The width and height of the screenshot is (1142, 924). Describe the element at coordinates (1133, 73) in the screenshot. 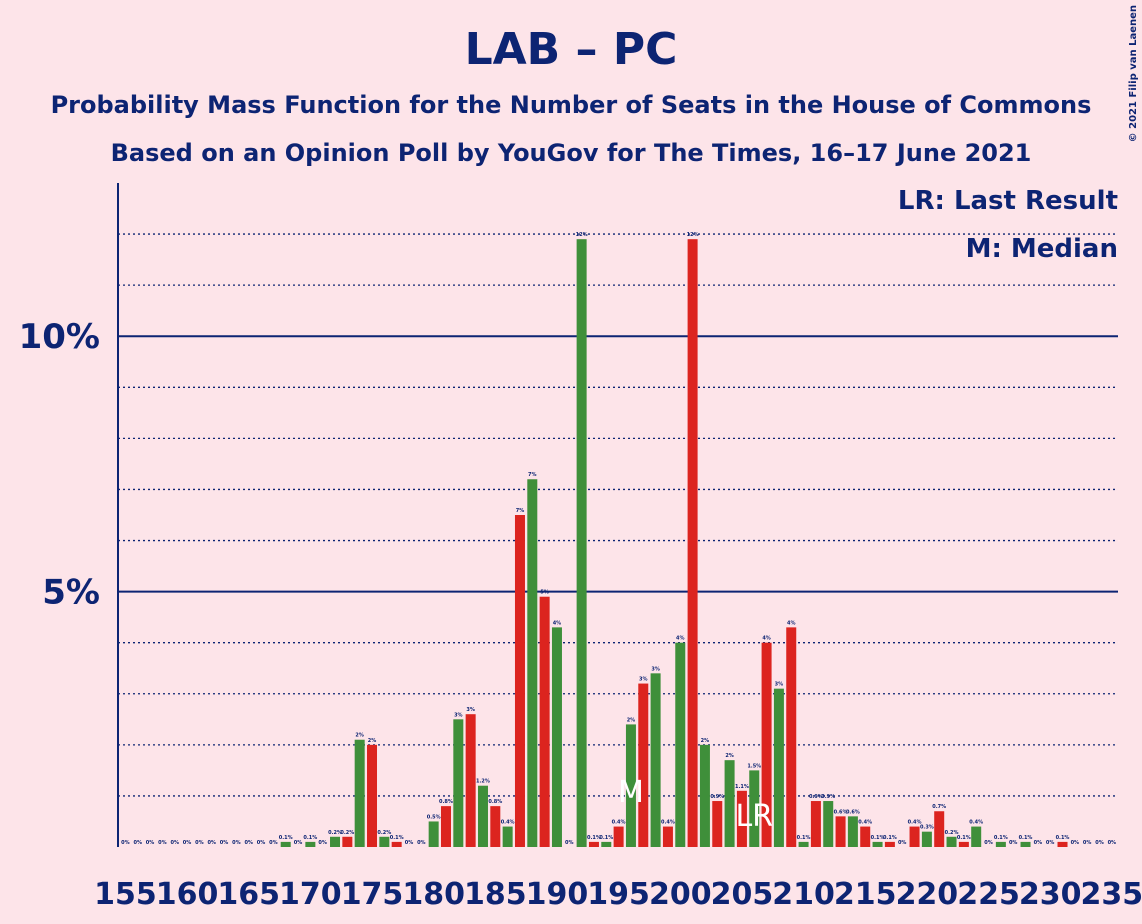

I see `copyright: © 2021 Filip van Laenen` at that location.